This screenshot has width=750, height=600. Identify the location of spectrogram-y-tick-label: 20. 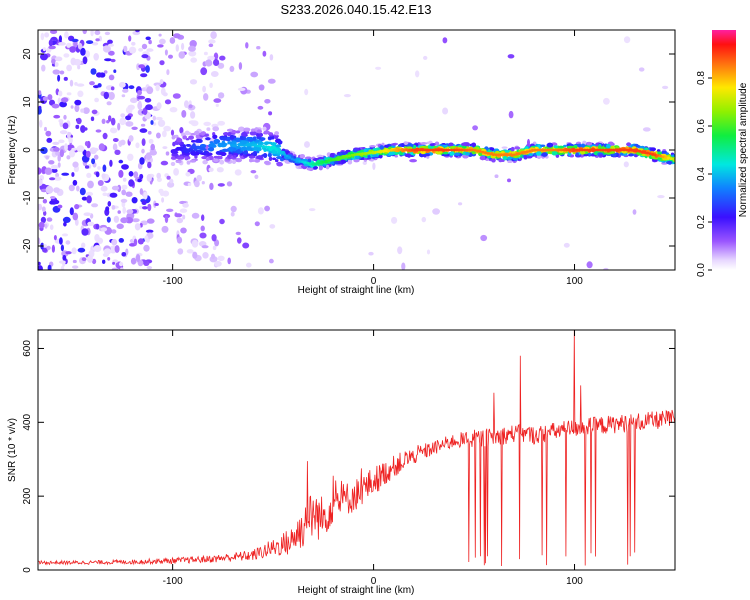
(27, 54).